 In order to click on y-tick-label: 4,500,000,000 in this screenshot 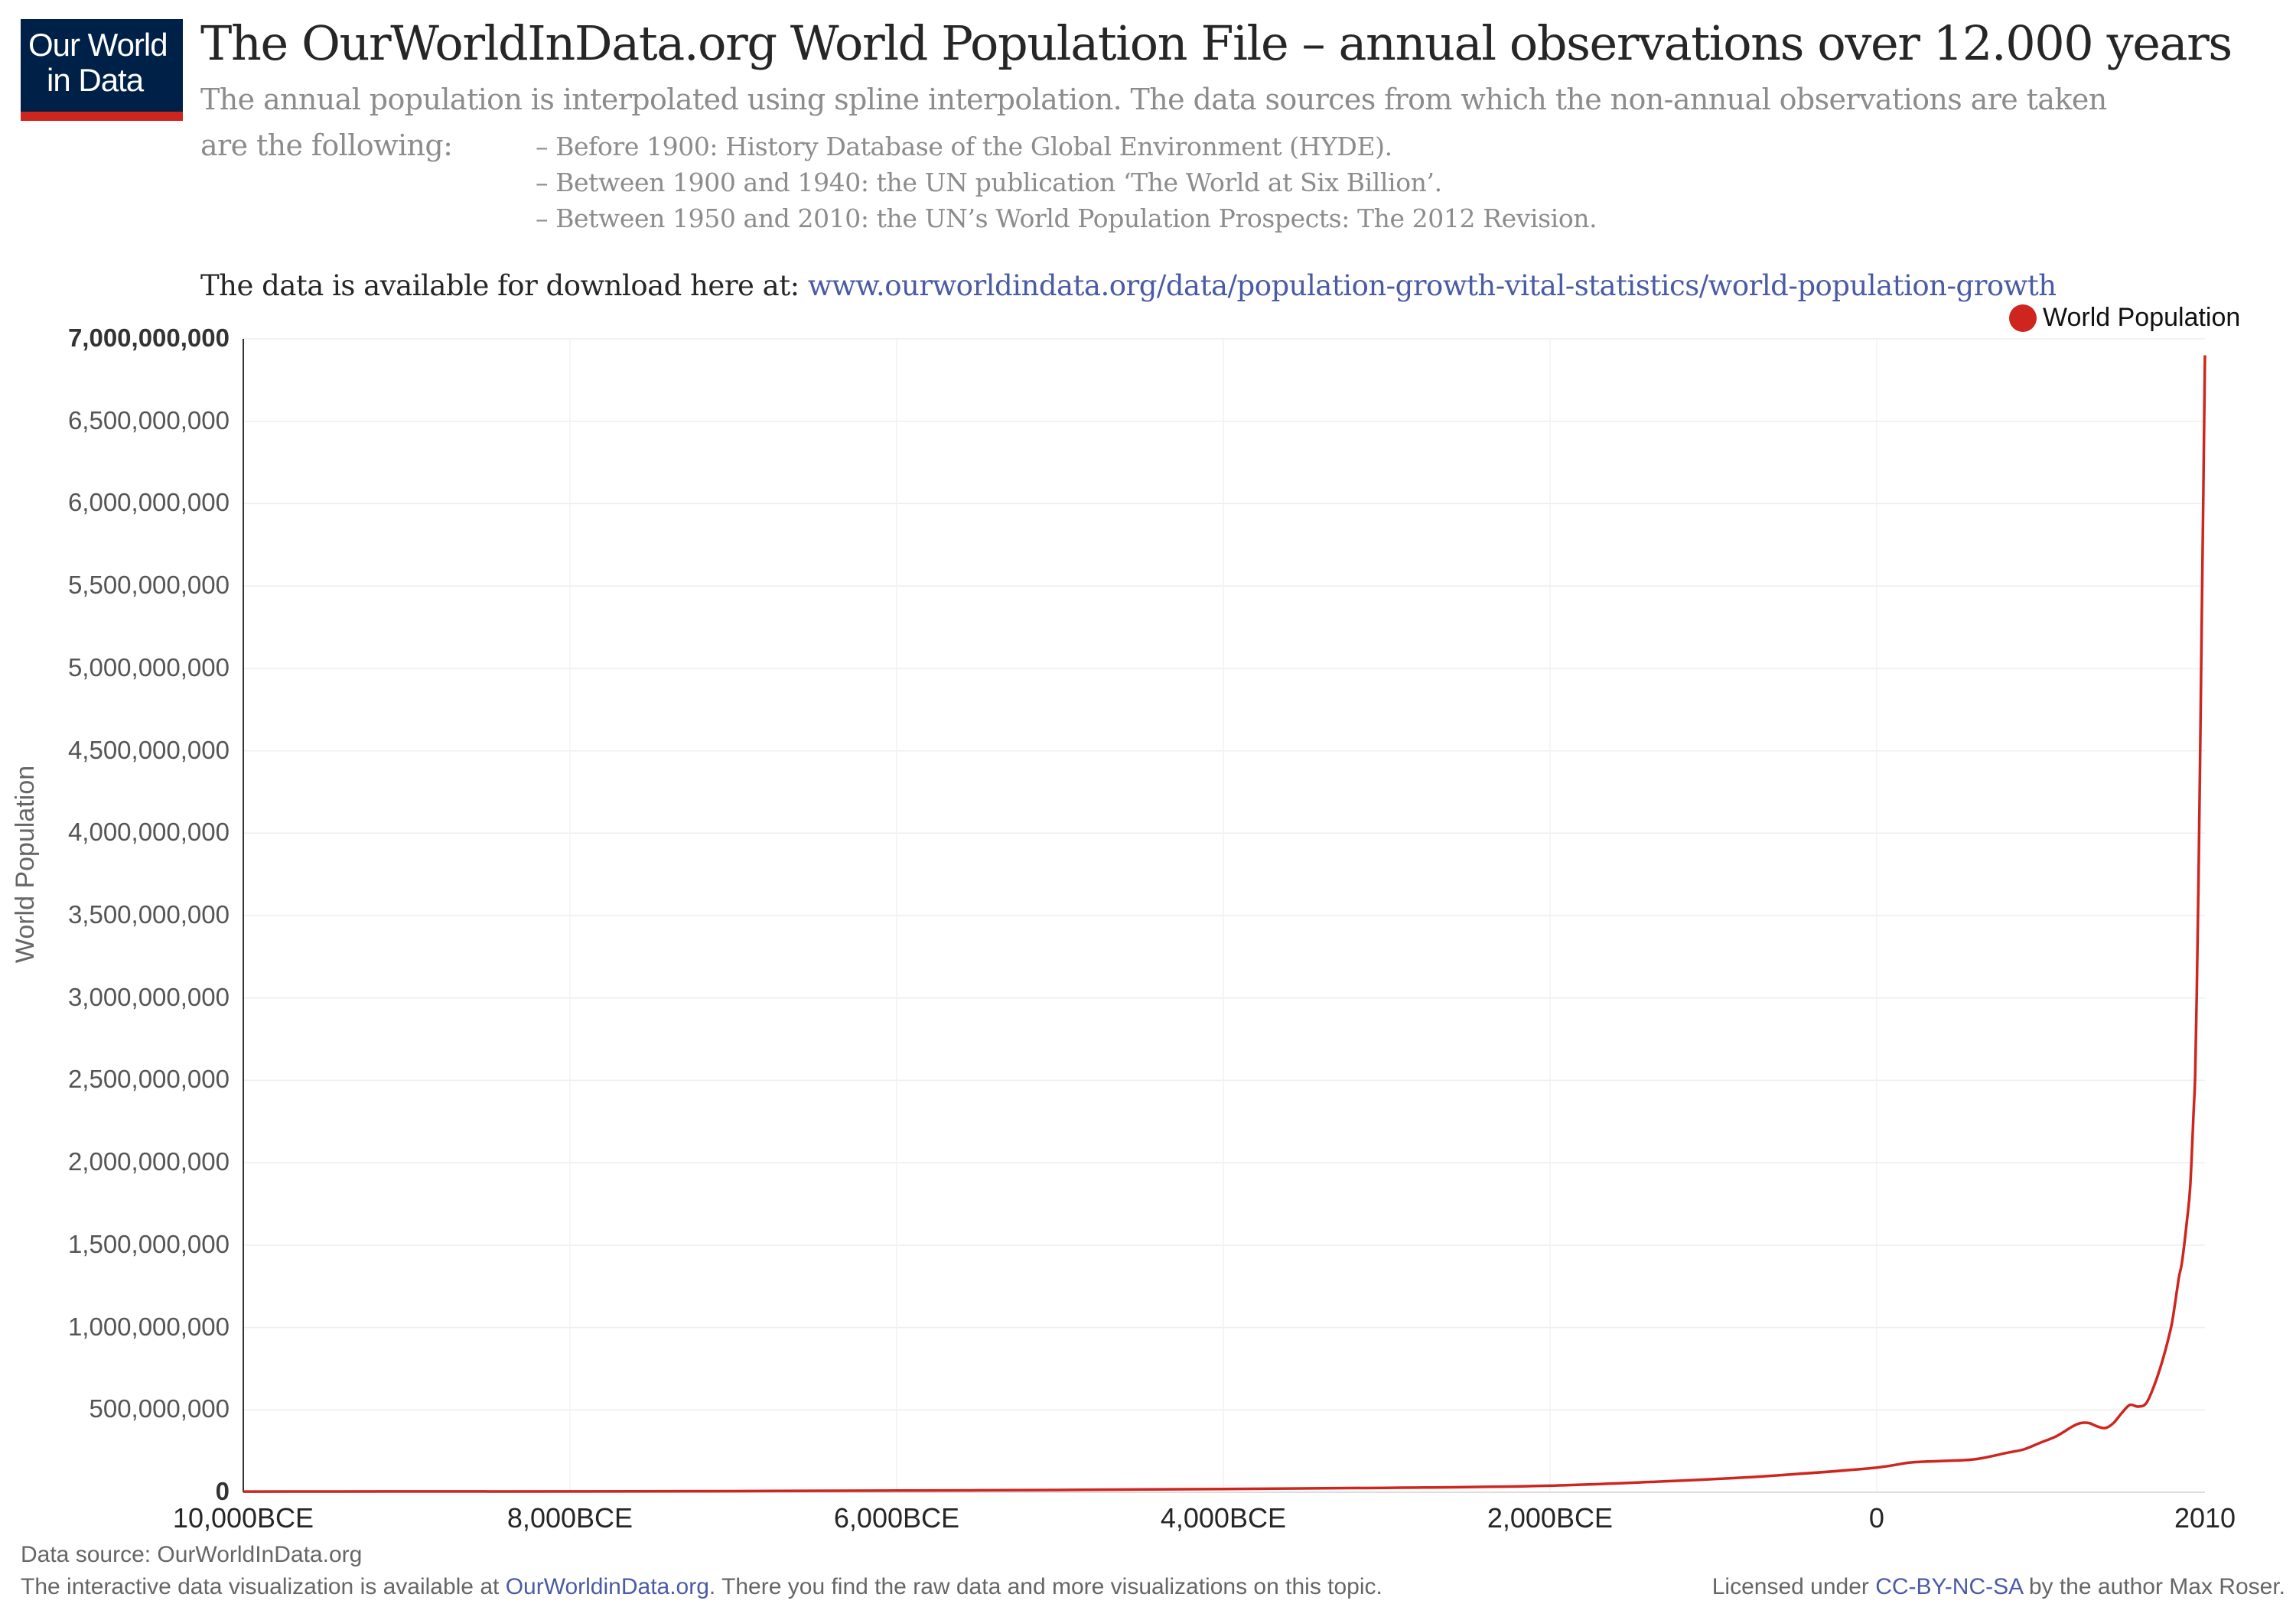, I will do `click(148, 749)`.